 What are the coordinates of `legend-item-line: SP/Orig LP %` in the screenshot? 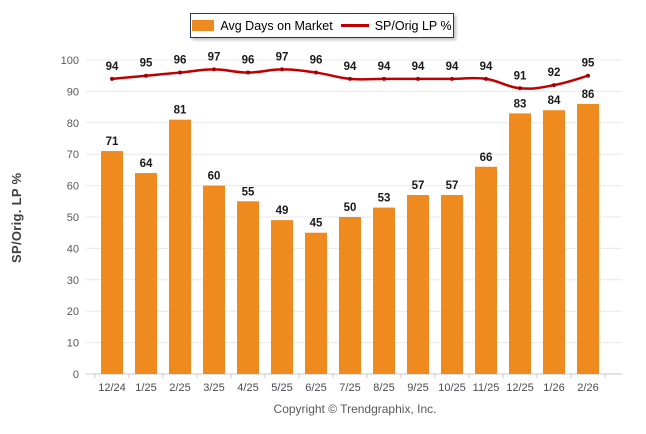 It's located at (396, 25).